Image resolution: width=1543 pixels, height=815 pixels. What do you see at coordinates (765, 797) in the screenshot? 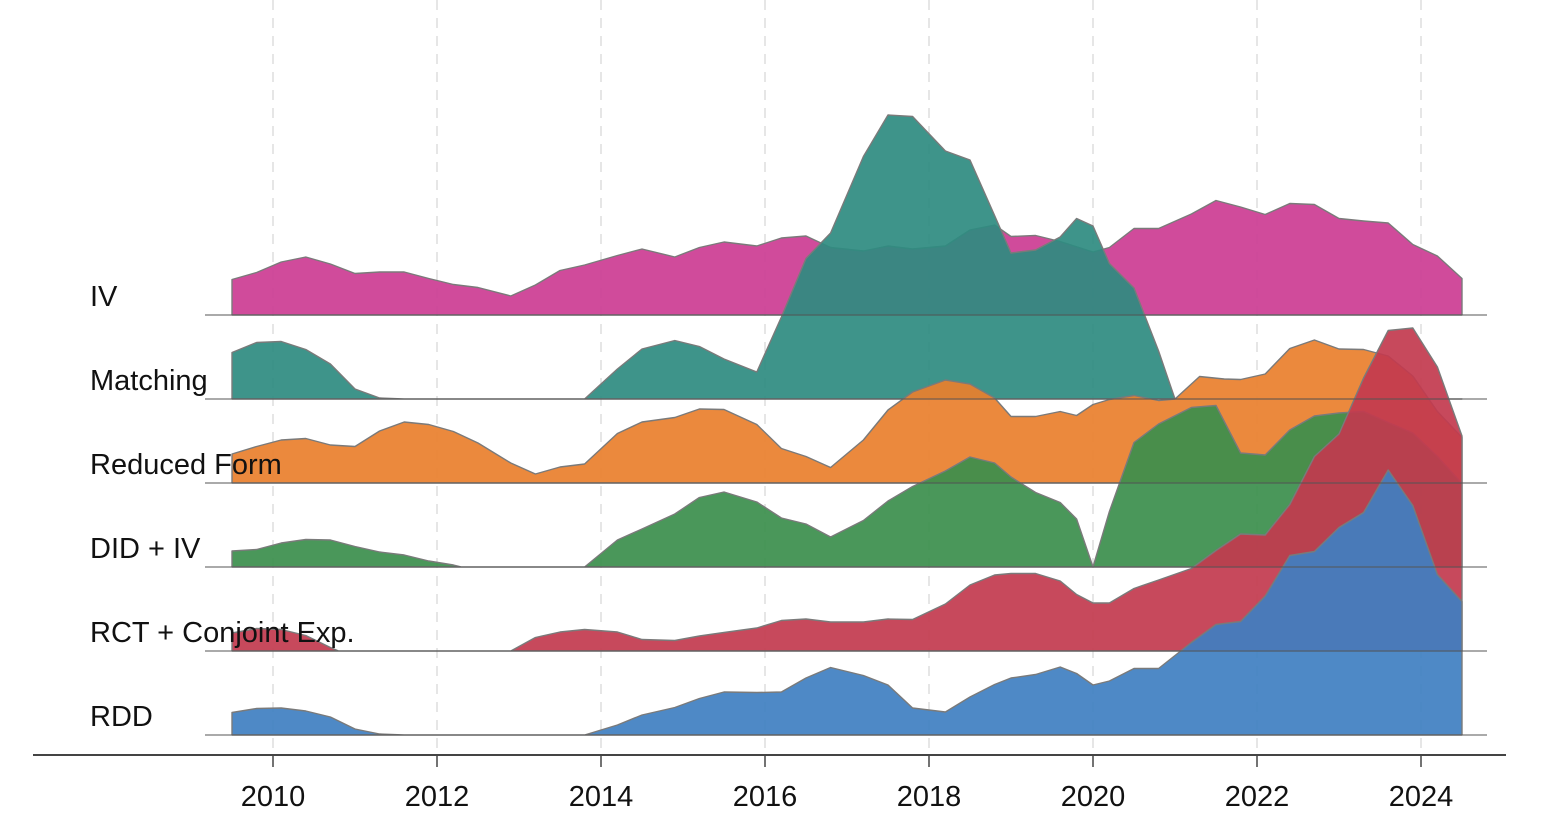
I see `tick-label-2016: 2016` at bounding box center [765, 797].